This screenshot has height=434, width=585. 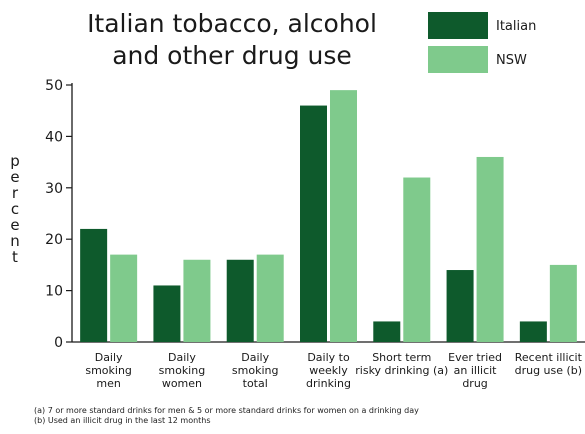 I want to click on y-tick-label: 40, so click(x=54, y=137).